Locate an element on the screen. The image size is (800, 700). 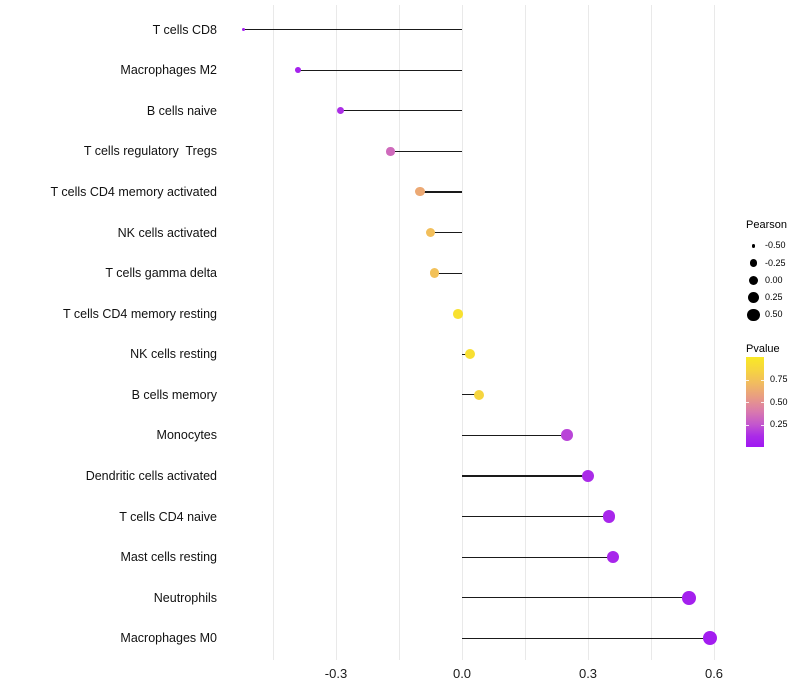
y-axis-label: B cells naive is located at coordinates (181, 110).